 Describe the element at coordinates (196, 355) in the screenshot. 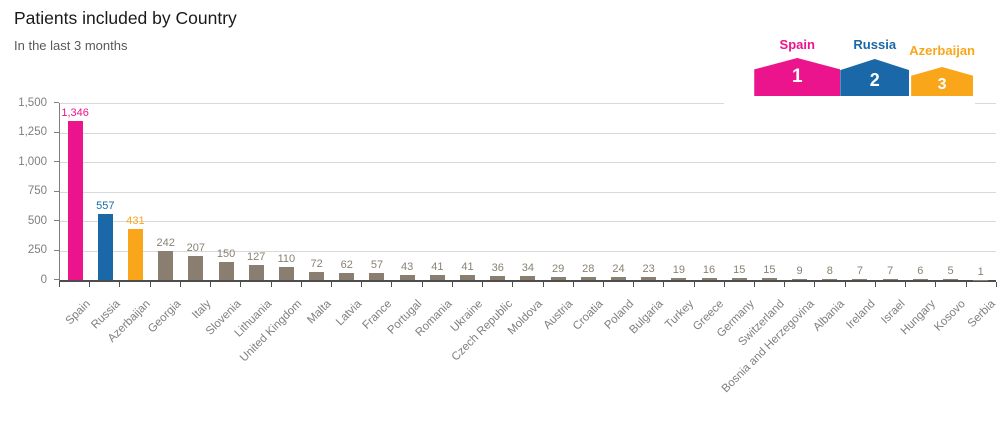

I see `x-label-cell: Italy` at that location.